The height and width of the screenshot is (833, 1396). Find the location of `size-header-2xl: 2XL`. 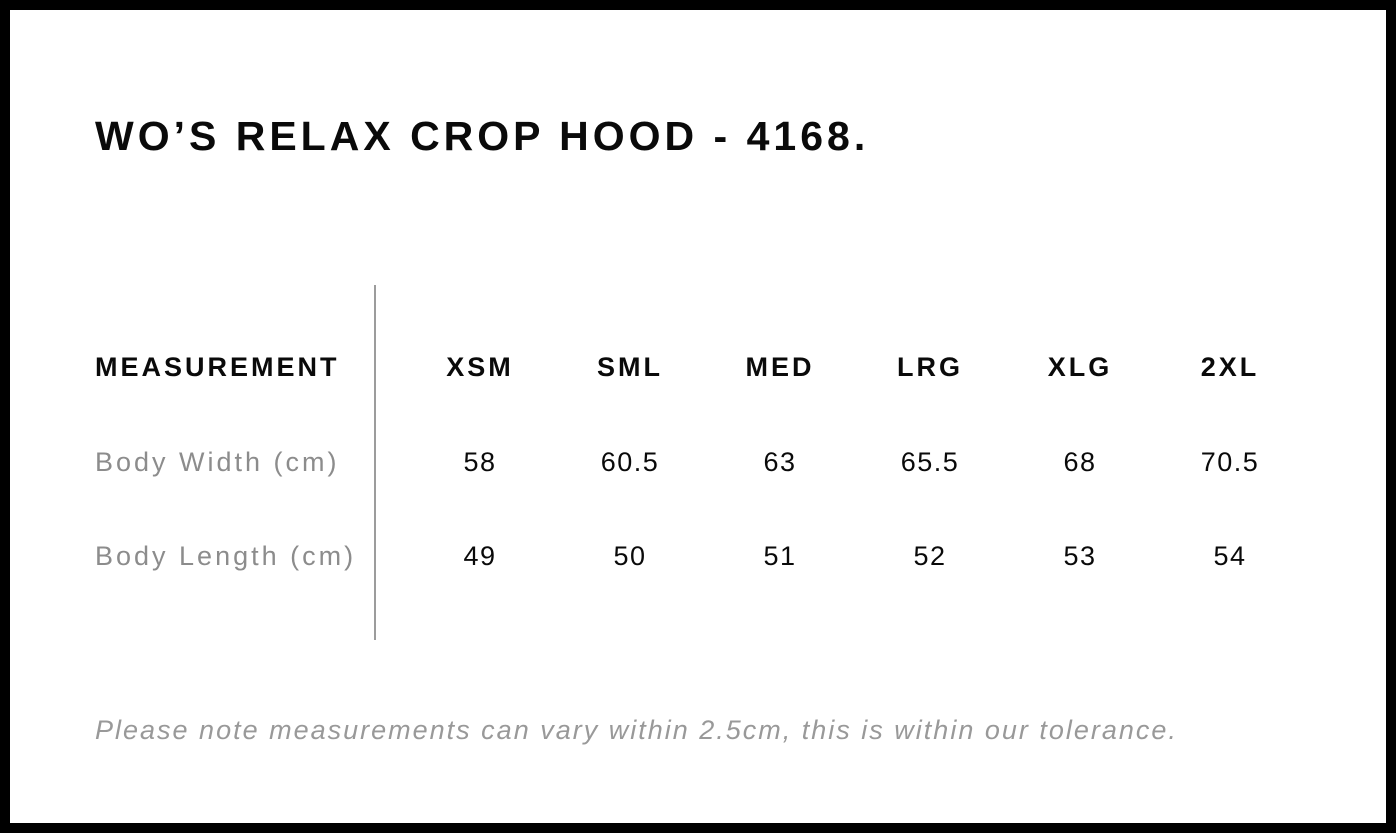

size-header-2xl: 2XL is located at coordinates (1230, 367).